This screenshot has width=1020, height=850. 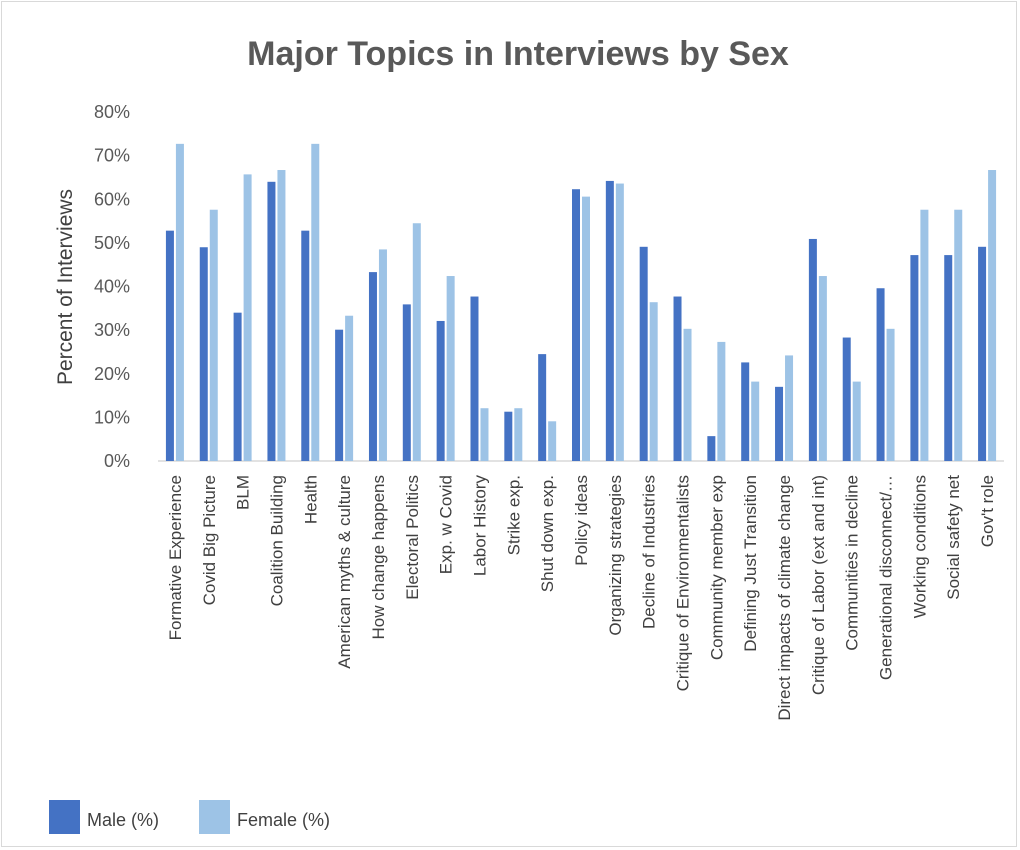 I want to click on category-label: Covid Big Picture, so click(x=209, y=540).